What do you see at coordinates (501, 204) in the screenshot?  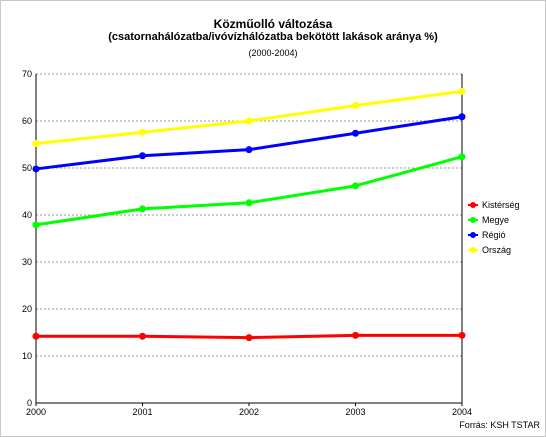 I see `legend-label: Kistérség` at bounding box center [501, 204].